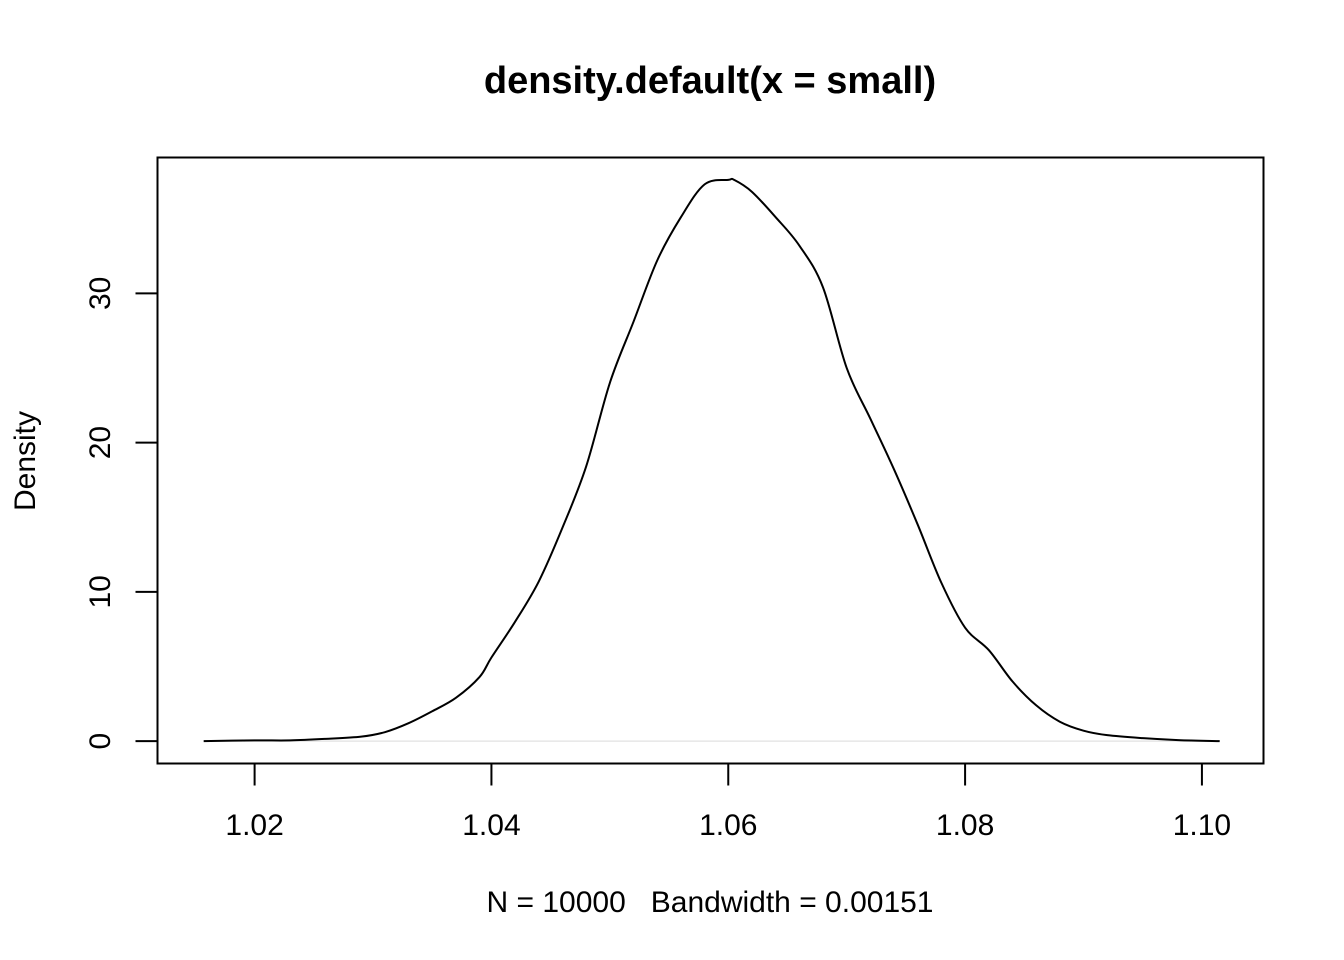  Describe the element at coordinates (1202, 825) in the screenshot. I see `x-tick-label: 1.10` at that location.